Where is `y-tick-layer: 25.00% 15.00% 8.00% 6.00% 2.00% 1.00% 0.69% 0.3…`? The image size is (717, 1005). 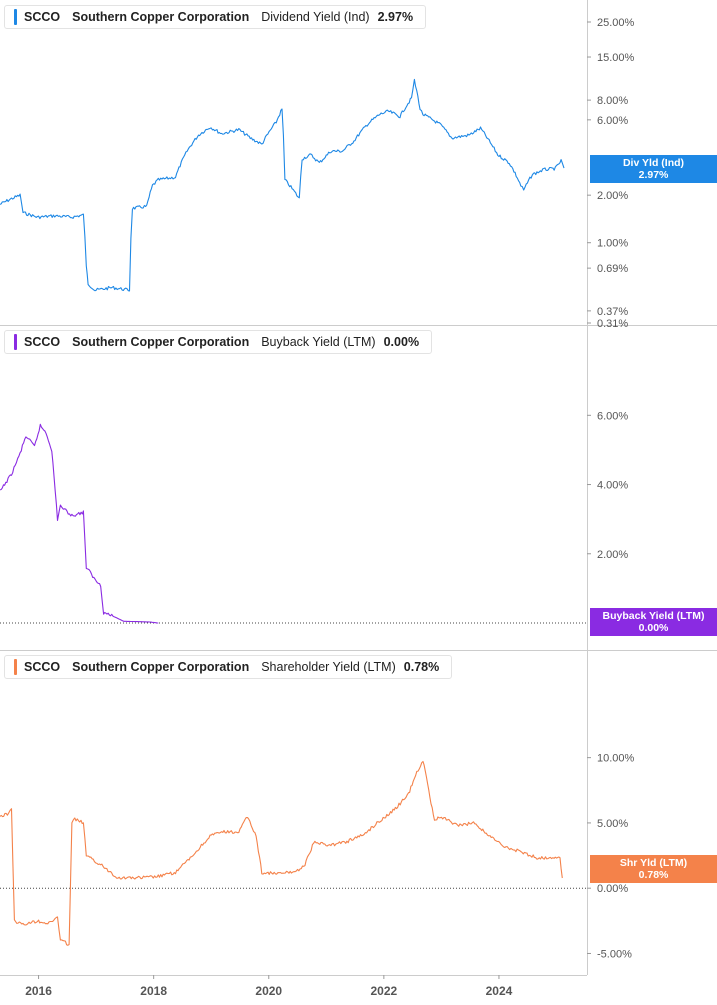 y-tick-layer: 25.00% 15.00% 8.00% 6.00% 2.00% 1.00% 0.69% 0.3… is located at coordinates (611, 488).